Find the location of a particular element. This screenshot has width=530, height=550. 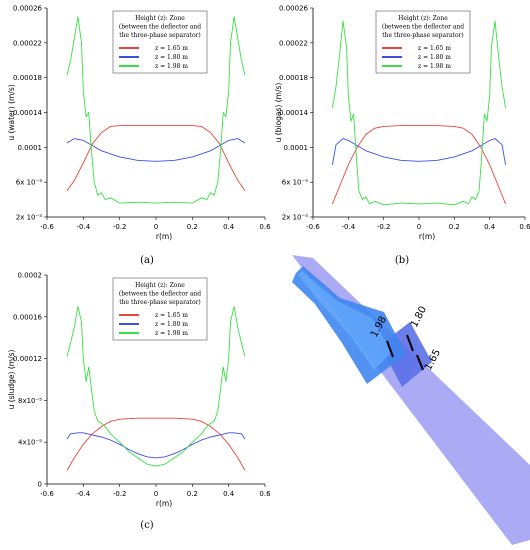

y-tick-label: 0.00016 is located at coordinates (27, 317).